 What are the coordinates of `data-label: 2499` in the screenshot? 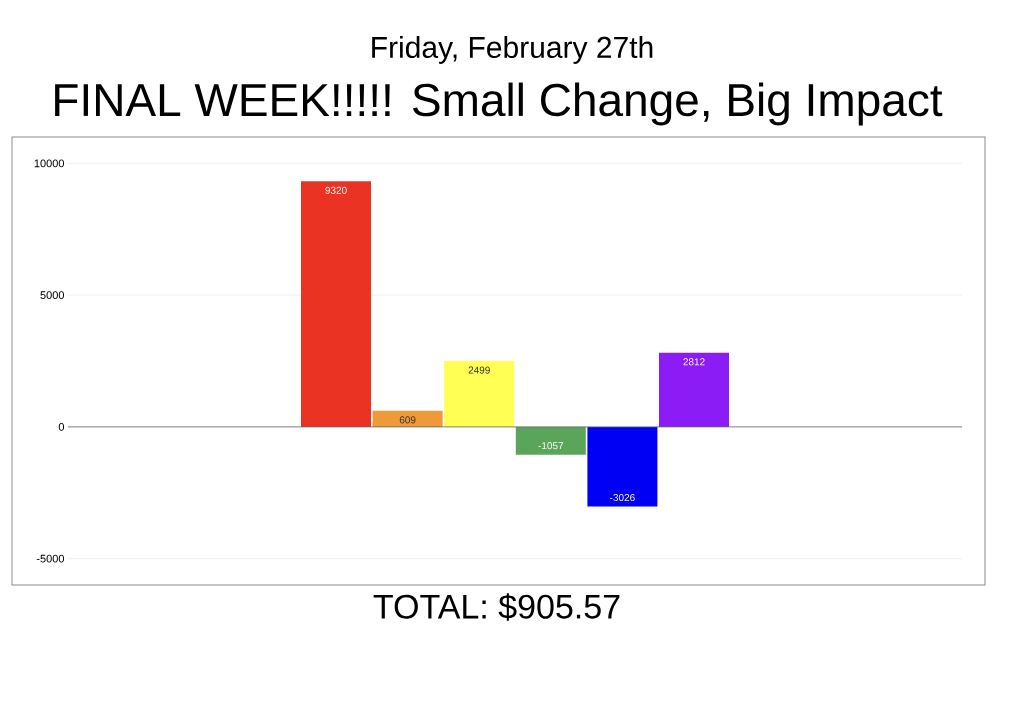 It's located at (479, 370).